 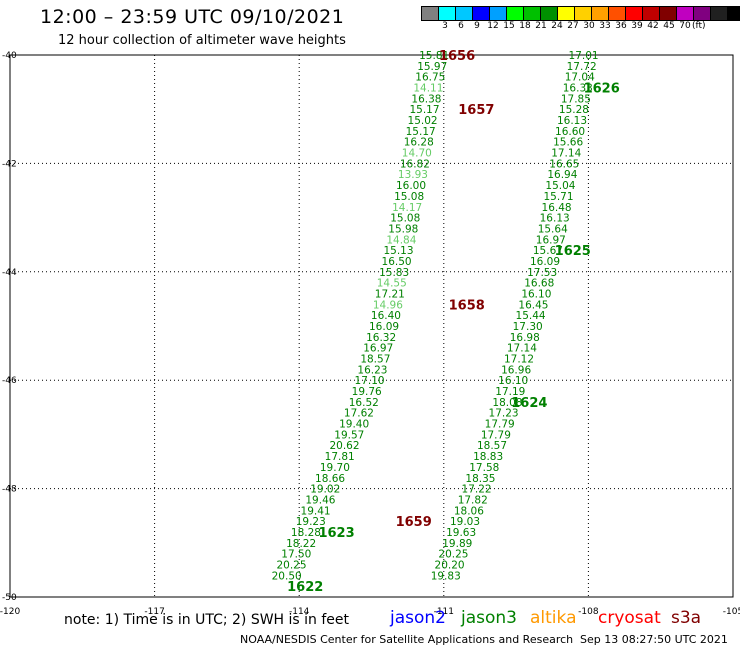 I want to click on wave-height-label: 14.55, so click(x=392, y=284).